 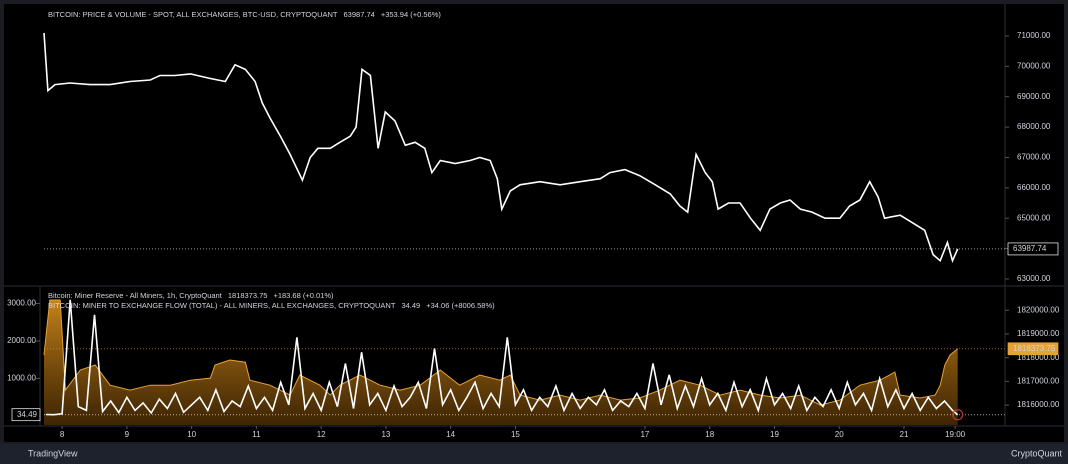 What do you see at coordinates (21, 340) in the screenshot?
I see `y-tick-label: 2000.00` at bounding box center [21, 340].